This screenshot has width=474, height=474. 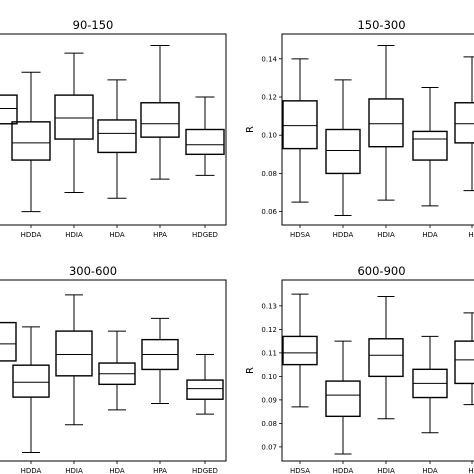 What do you see at coordinates (269, 400) in the screenshot?
I see `y-tick-label: 0.09` at bounding box center [269, 400].